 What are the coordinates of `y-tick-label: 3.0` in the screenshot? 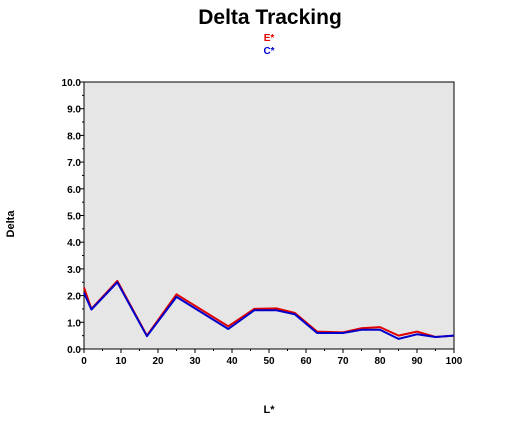 It's located at (74, 270).